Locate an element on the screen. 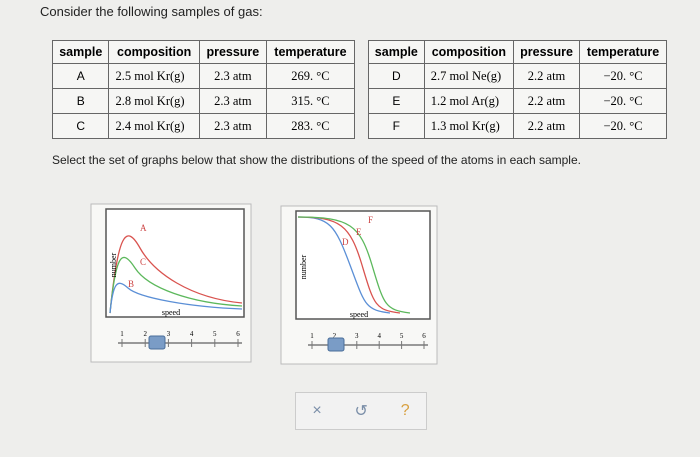 The width and height of the screenshot is (700, 457). cell: 2.7 mol Ne(g) is located at coordinates (468, 76).